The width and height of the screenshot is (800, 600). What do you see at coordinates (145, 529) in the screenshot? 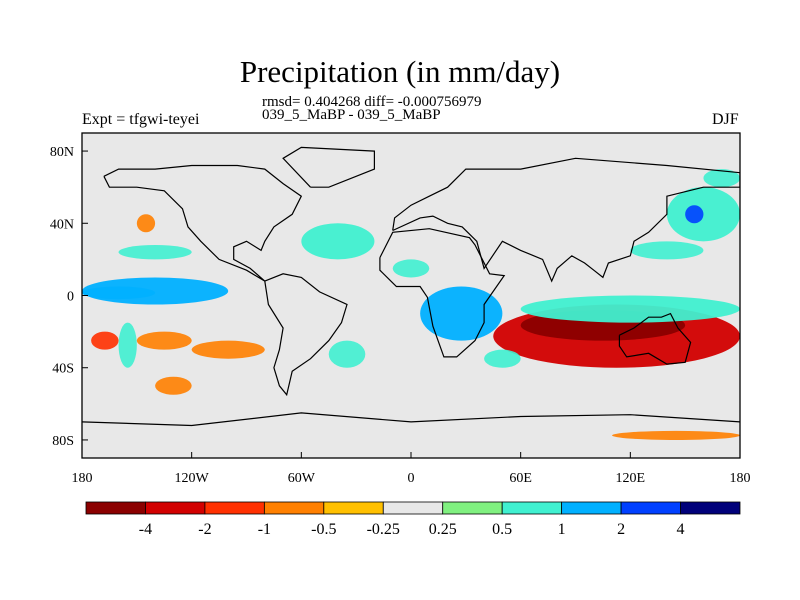
I see `colorbar-label: -4` at bounding box center [145, 529].